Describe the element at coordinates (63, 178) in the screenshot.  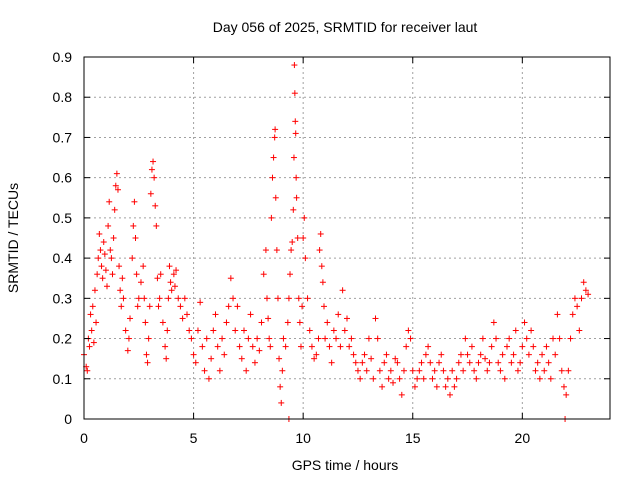
I see `y-tick-label: 0.6` at that location.